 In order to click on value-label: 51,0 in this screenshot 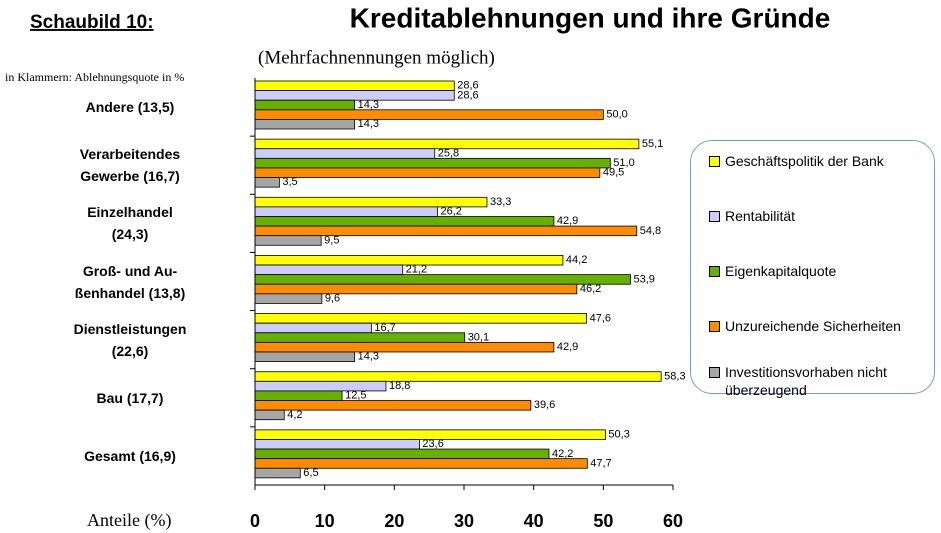, I will do `click(623, 163)`.